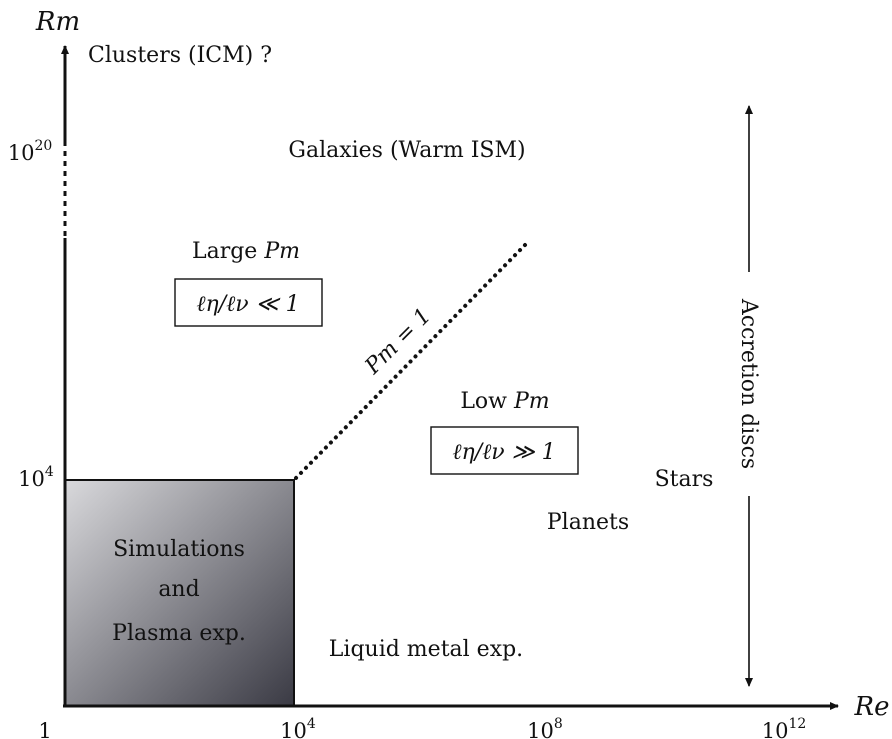  I want to click on x-axis-title: Re, so click(872, 707).